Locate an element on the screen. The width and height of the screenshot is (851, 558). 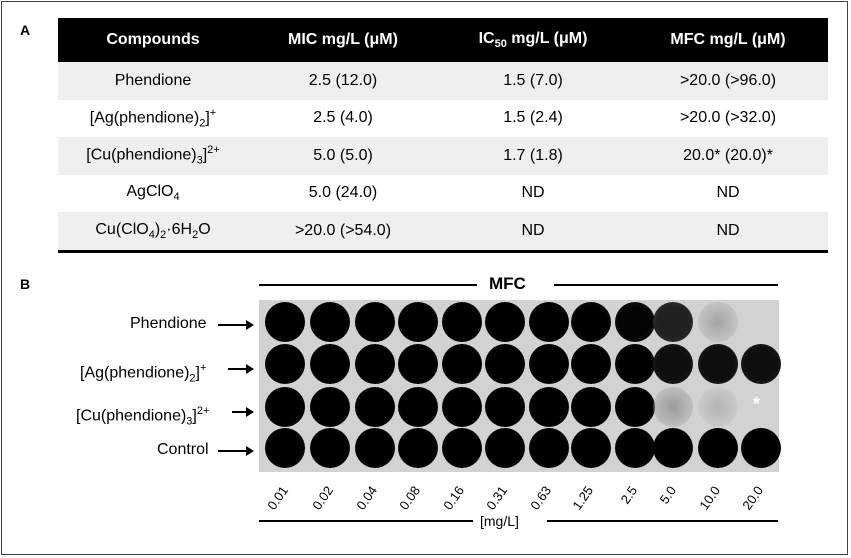
compound-cell: Phendione is located at coordinates (153, 81).